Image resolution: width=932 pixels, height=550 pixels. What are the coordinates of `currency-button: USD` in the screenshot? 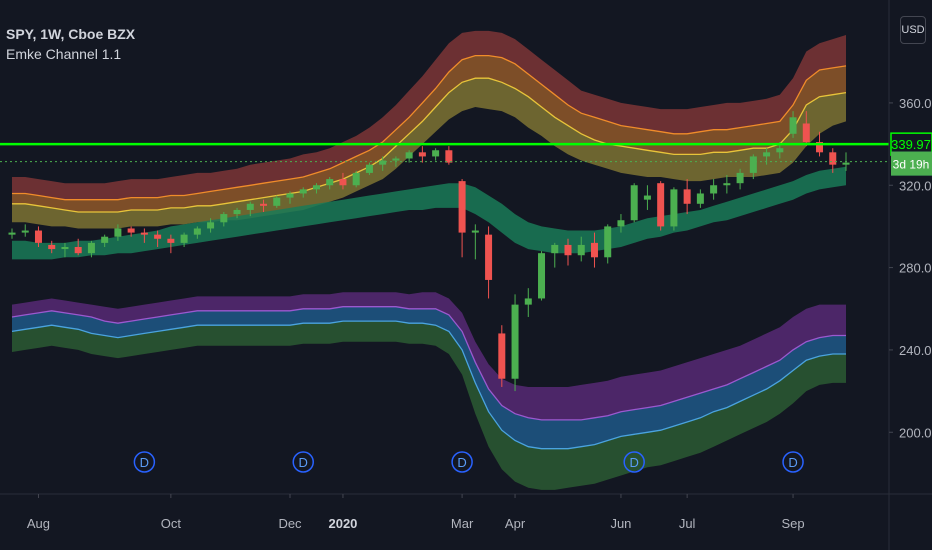 It's located at (913, 30).